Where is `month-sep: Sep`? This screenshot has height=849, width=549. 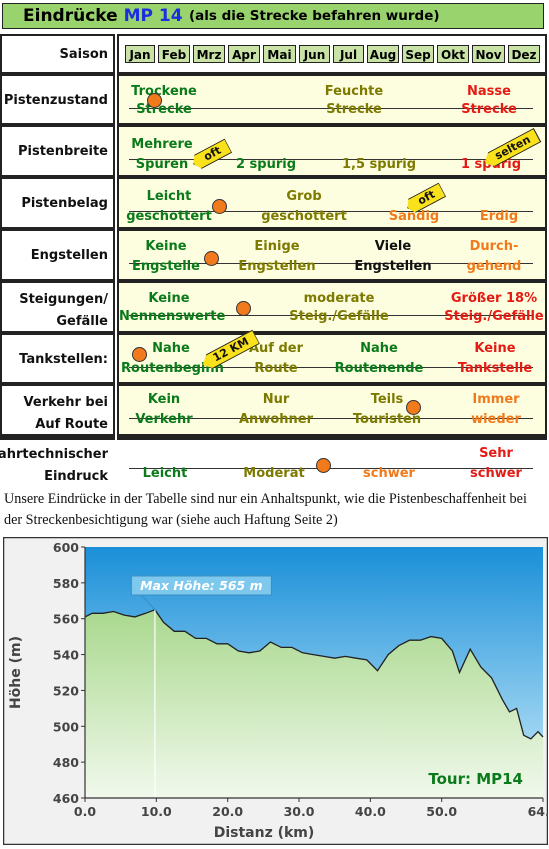 month-sep: Sep is located at coordinates (418, 54).